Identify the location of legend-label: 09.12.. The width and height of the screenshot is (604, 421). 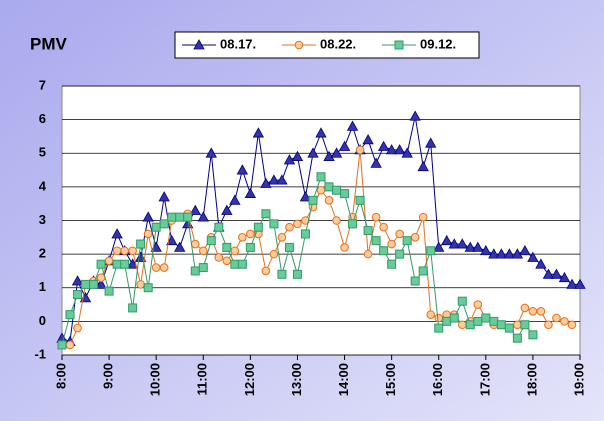
(438, 43).